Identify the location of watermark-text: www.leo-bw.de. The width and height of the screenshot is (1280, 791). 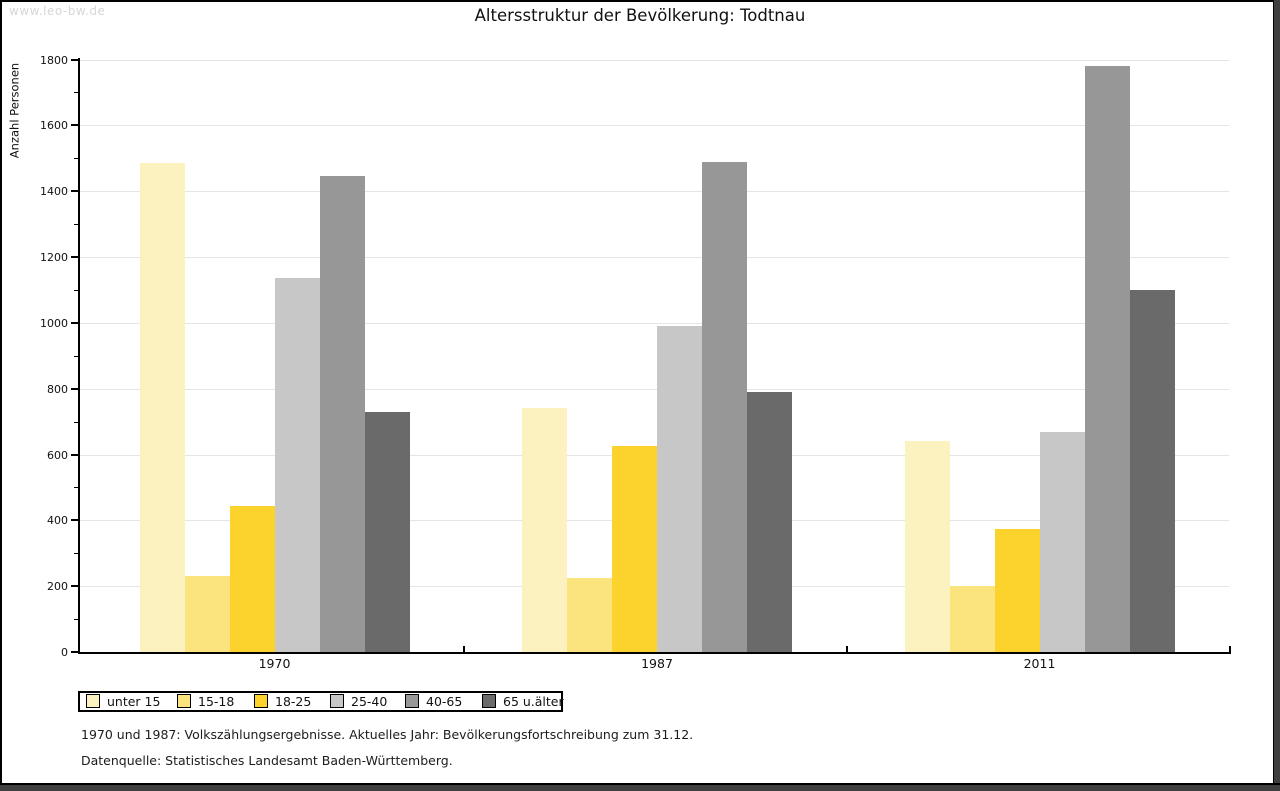
(57, 11).